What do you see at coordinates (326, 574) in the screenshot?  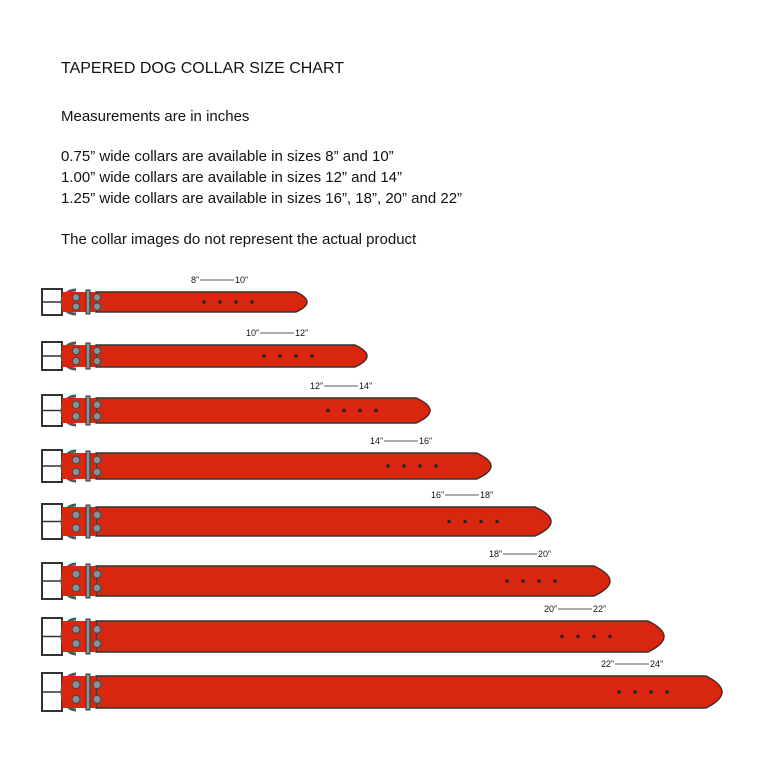 I see `collar: 18” 20”` at bounding box center [326, 574].